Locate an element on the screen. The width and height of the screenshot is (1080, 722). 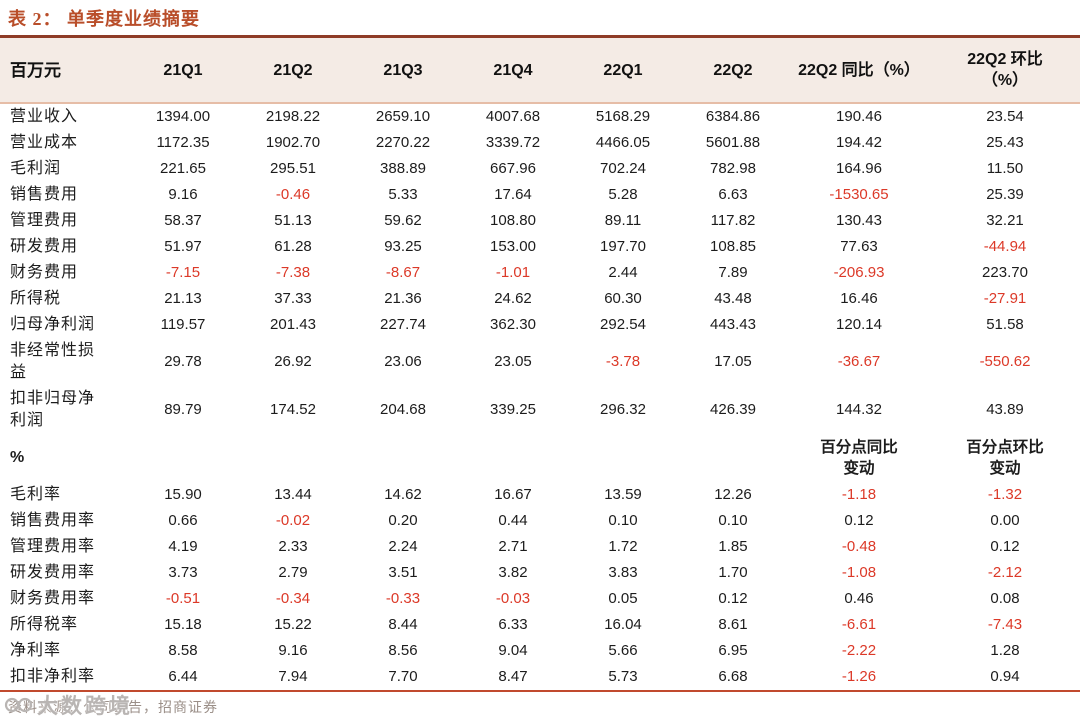
value-cell: -27.91 is located at coordinates (1005, 298).